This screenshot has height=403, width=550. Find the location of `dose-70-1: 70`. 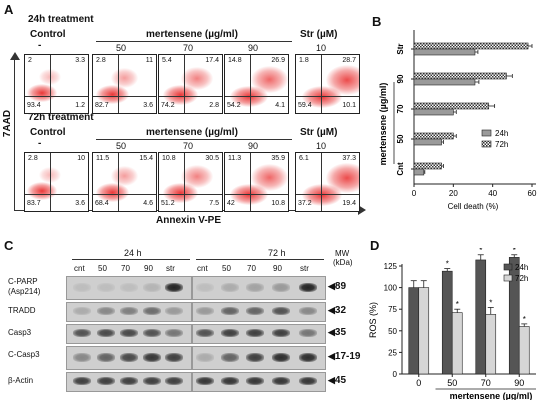

dose-70-1: 70 is located at coordinates (188, 48).